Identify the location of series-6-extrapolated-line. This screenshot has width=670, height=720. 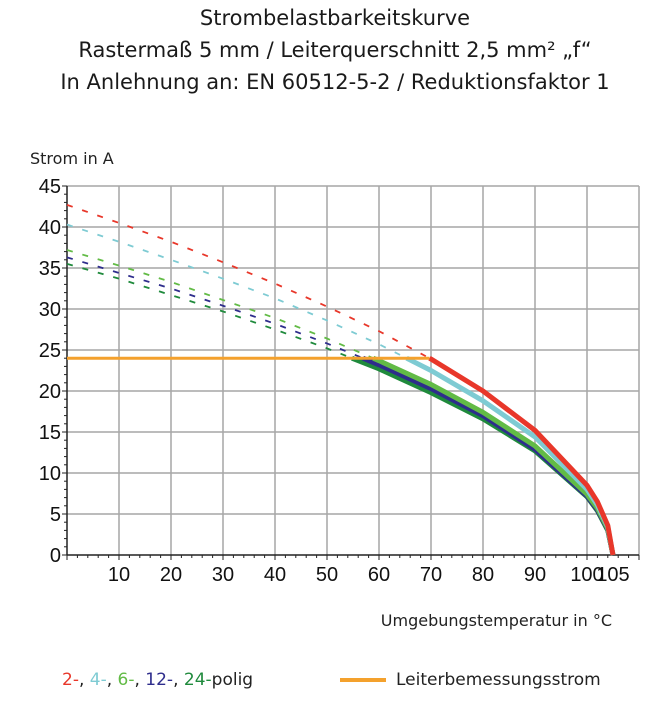
(220, 304).